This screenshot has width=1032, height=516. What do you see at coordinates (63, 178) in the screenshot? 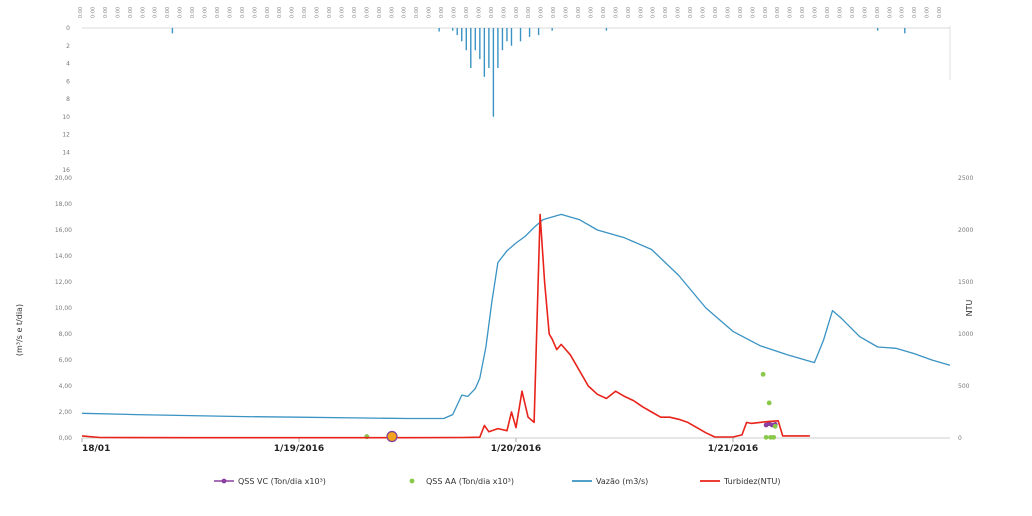
I see `y-left-tick-label: 20,00` at bounding box center [63, 178].